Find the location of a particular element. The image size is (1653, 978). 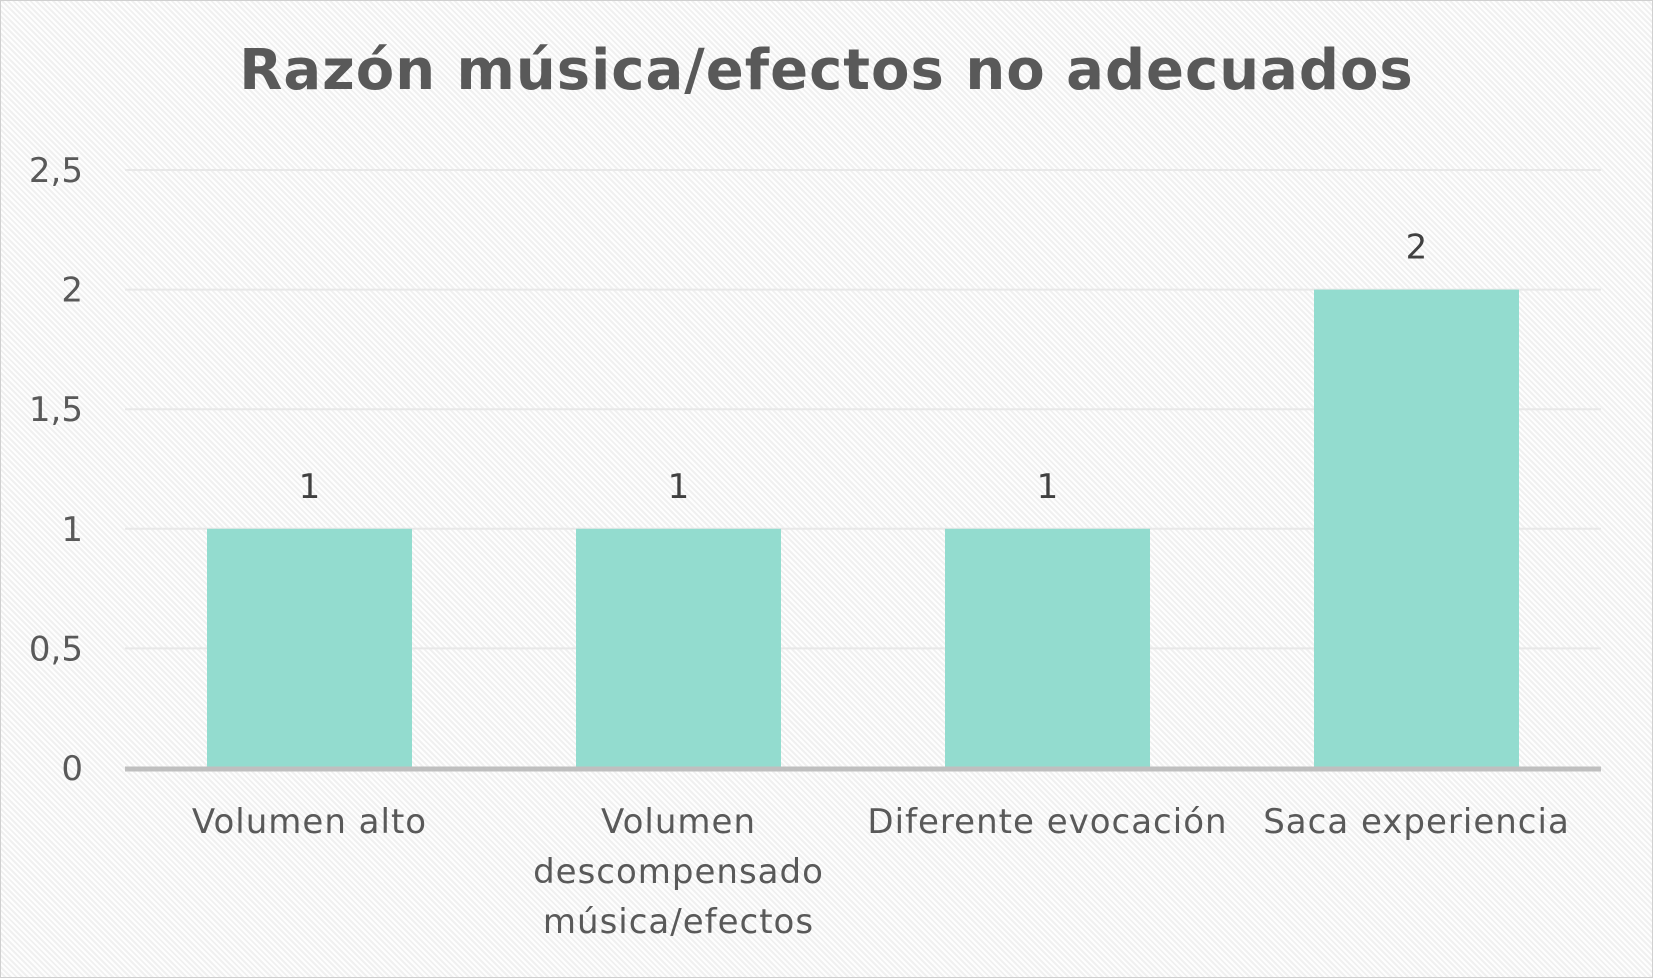

data-label: 2 is located at coordinates (1417, 248).